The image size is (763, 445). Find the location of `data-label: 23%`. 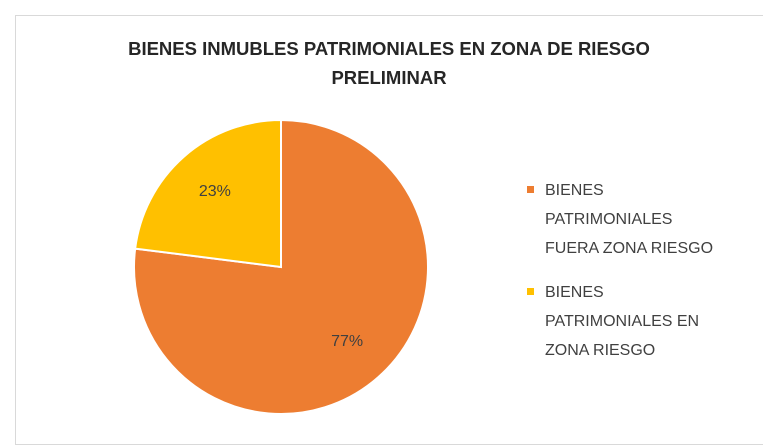

data-label: 23% is located at coordinates (215, 191).